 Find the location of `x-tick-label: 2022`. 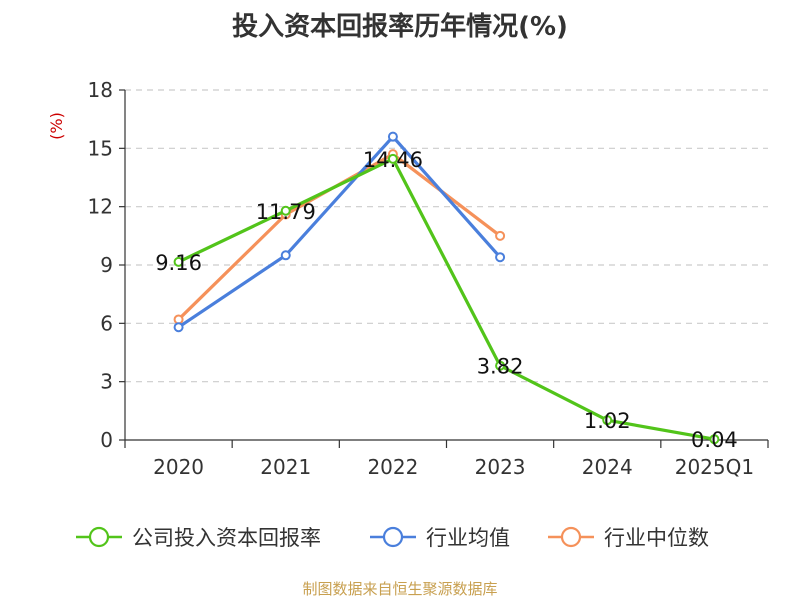

x-tick-label: 2022 is located at coordinates (392, 467).